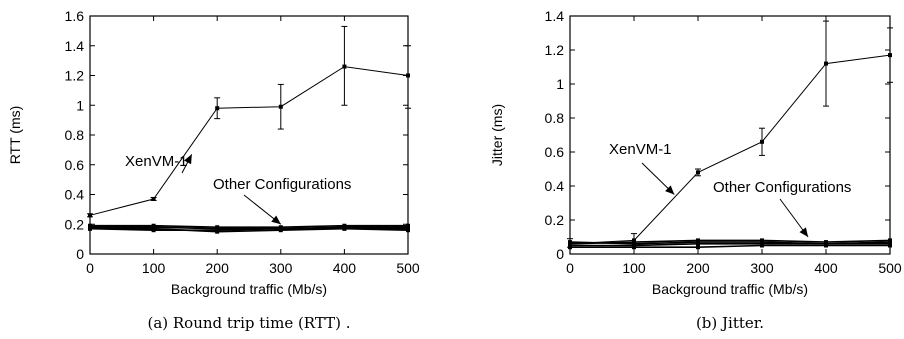  I want to click on y-tick-label: 1.6, so click(75, 16).